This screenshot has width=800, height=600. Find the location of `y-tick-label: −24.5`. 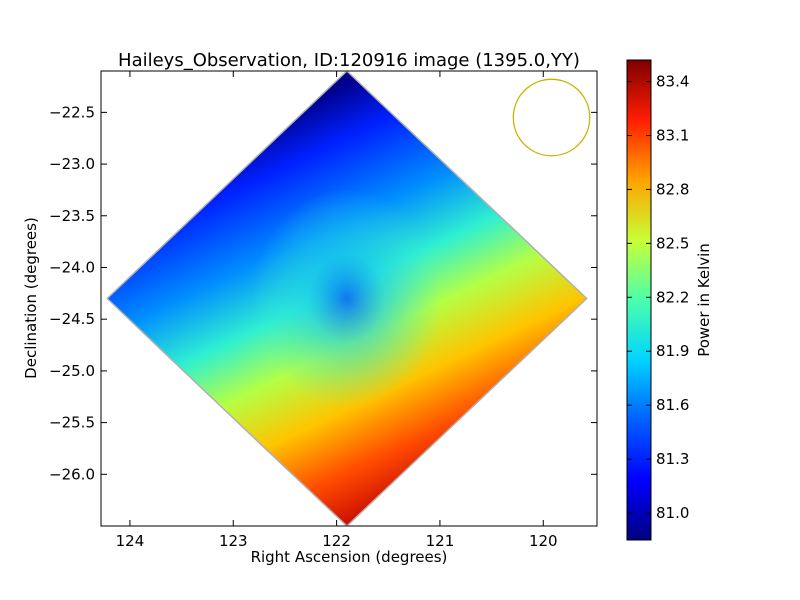

y-tick-label: −24.5 is located at coordinates (72, 319).